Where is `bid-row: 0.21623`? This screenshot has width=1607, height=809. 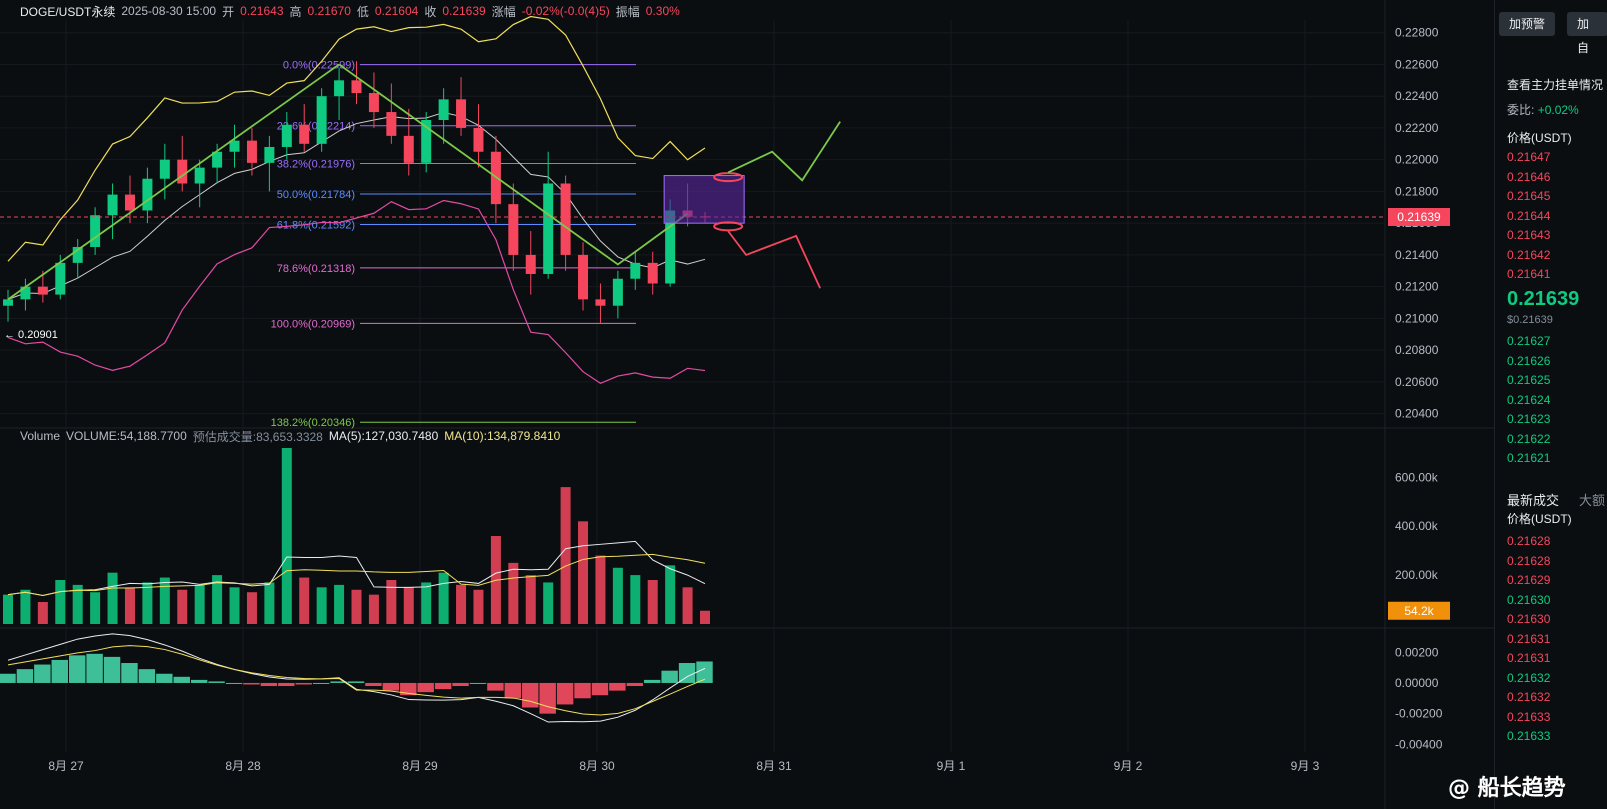 bid-row: 0.21623 is located at coordinates (1529, 419).